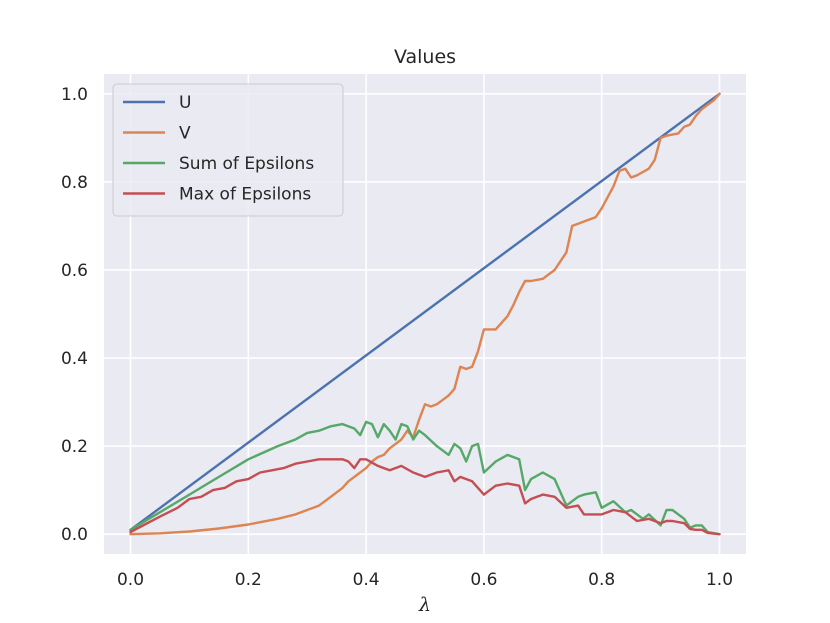  Describe the element at coordinates (601, 580) in the screenshot. I see `x-tick-label: 0.8` at that location.